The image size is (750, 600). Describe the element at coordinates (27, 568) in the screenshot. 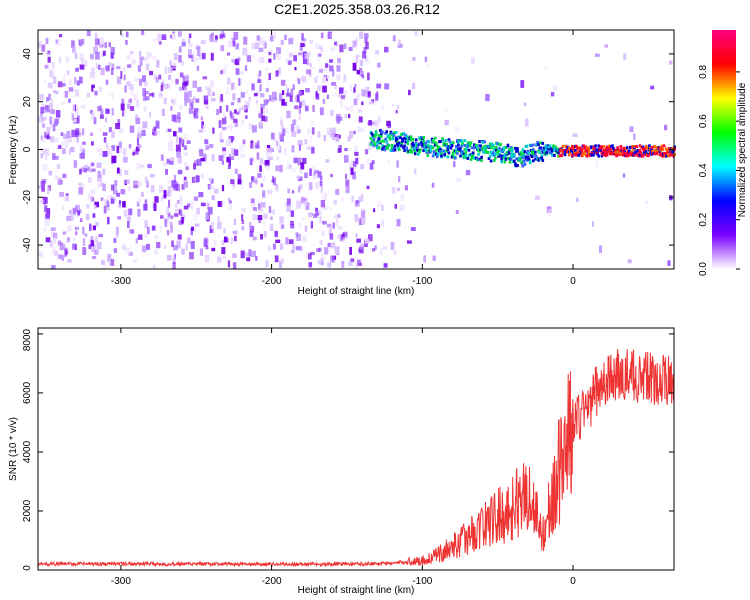

I see `bottom-y-tick-label: 0` at that location.